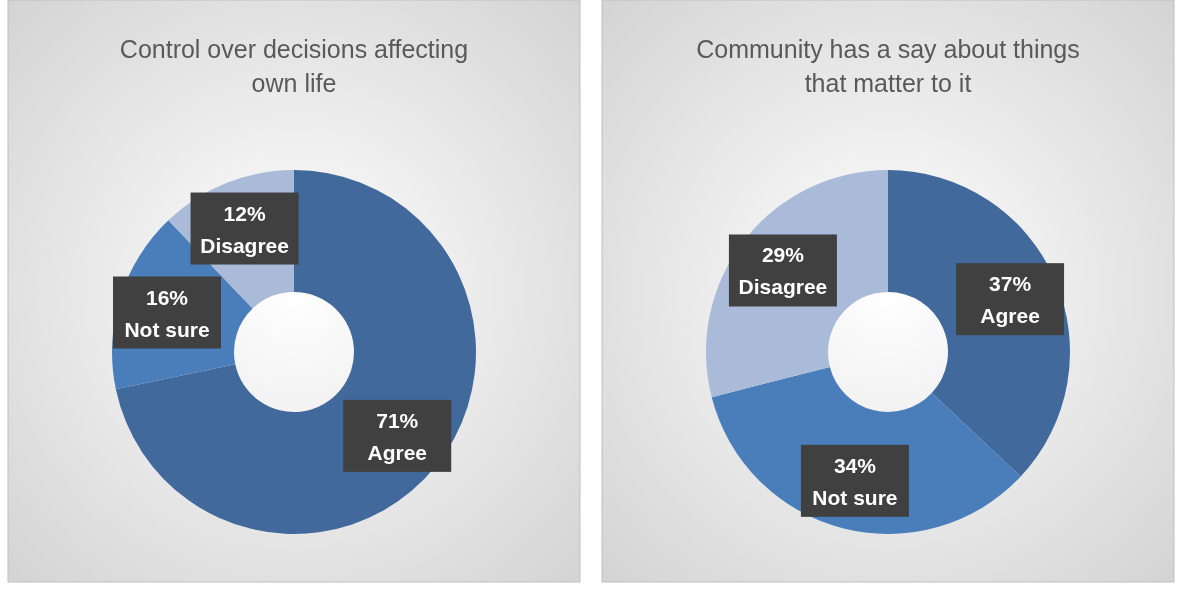  What do you see at coordinates (244, 213) in the screenshot?
I see `data-label: 12%` at bounding box center [244, 213].